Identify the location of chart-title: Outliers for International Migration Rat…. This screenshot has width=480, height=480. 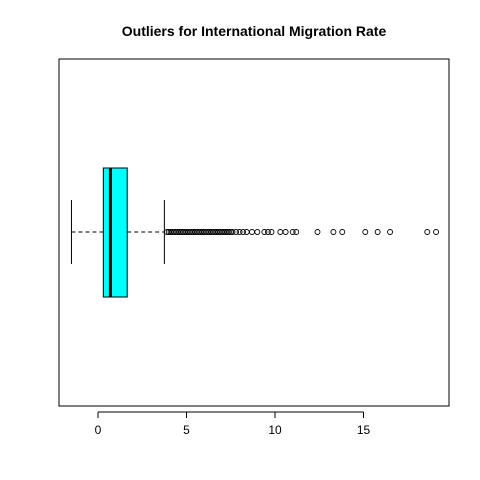
(254, 31).